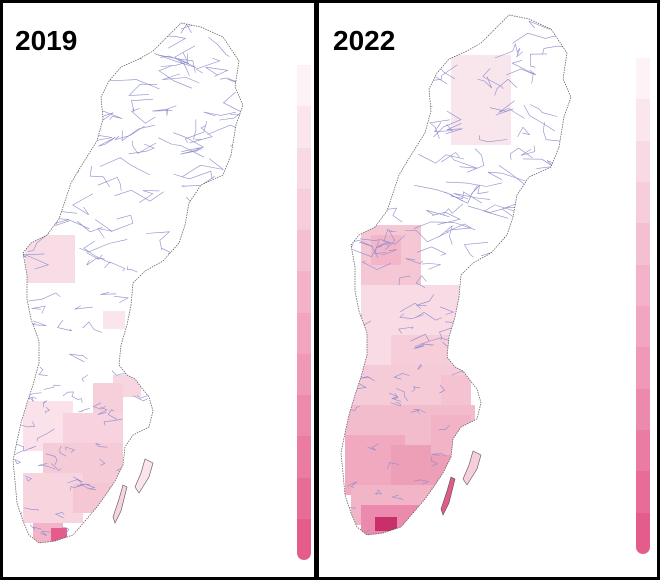 This screenshot has height=580, width=660. I want to click on year-title: 2019, so click(46, 40).